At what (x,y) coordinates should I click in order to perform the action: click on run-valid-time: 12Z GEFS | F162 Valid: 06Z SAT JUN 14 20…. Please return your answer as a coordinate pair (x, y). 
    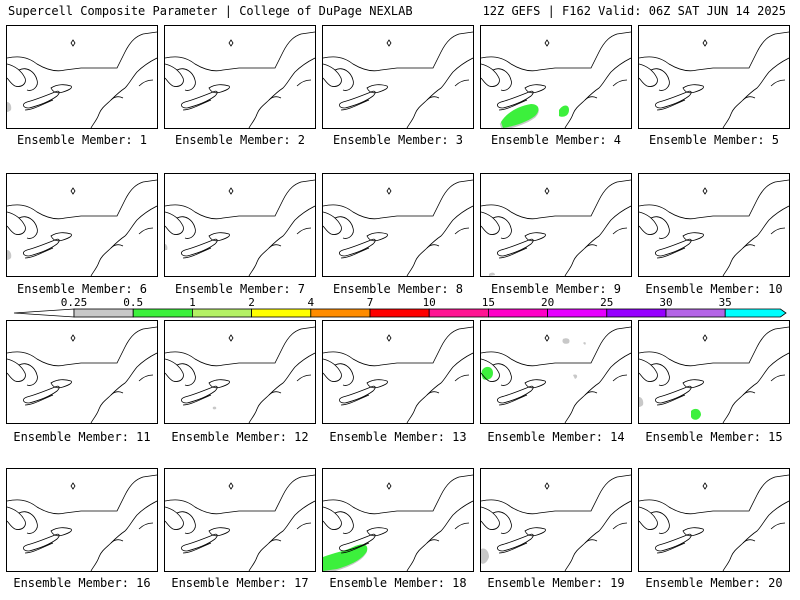
    Looking at the image, I should click on (634, 11).